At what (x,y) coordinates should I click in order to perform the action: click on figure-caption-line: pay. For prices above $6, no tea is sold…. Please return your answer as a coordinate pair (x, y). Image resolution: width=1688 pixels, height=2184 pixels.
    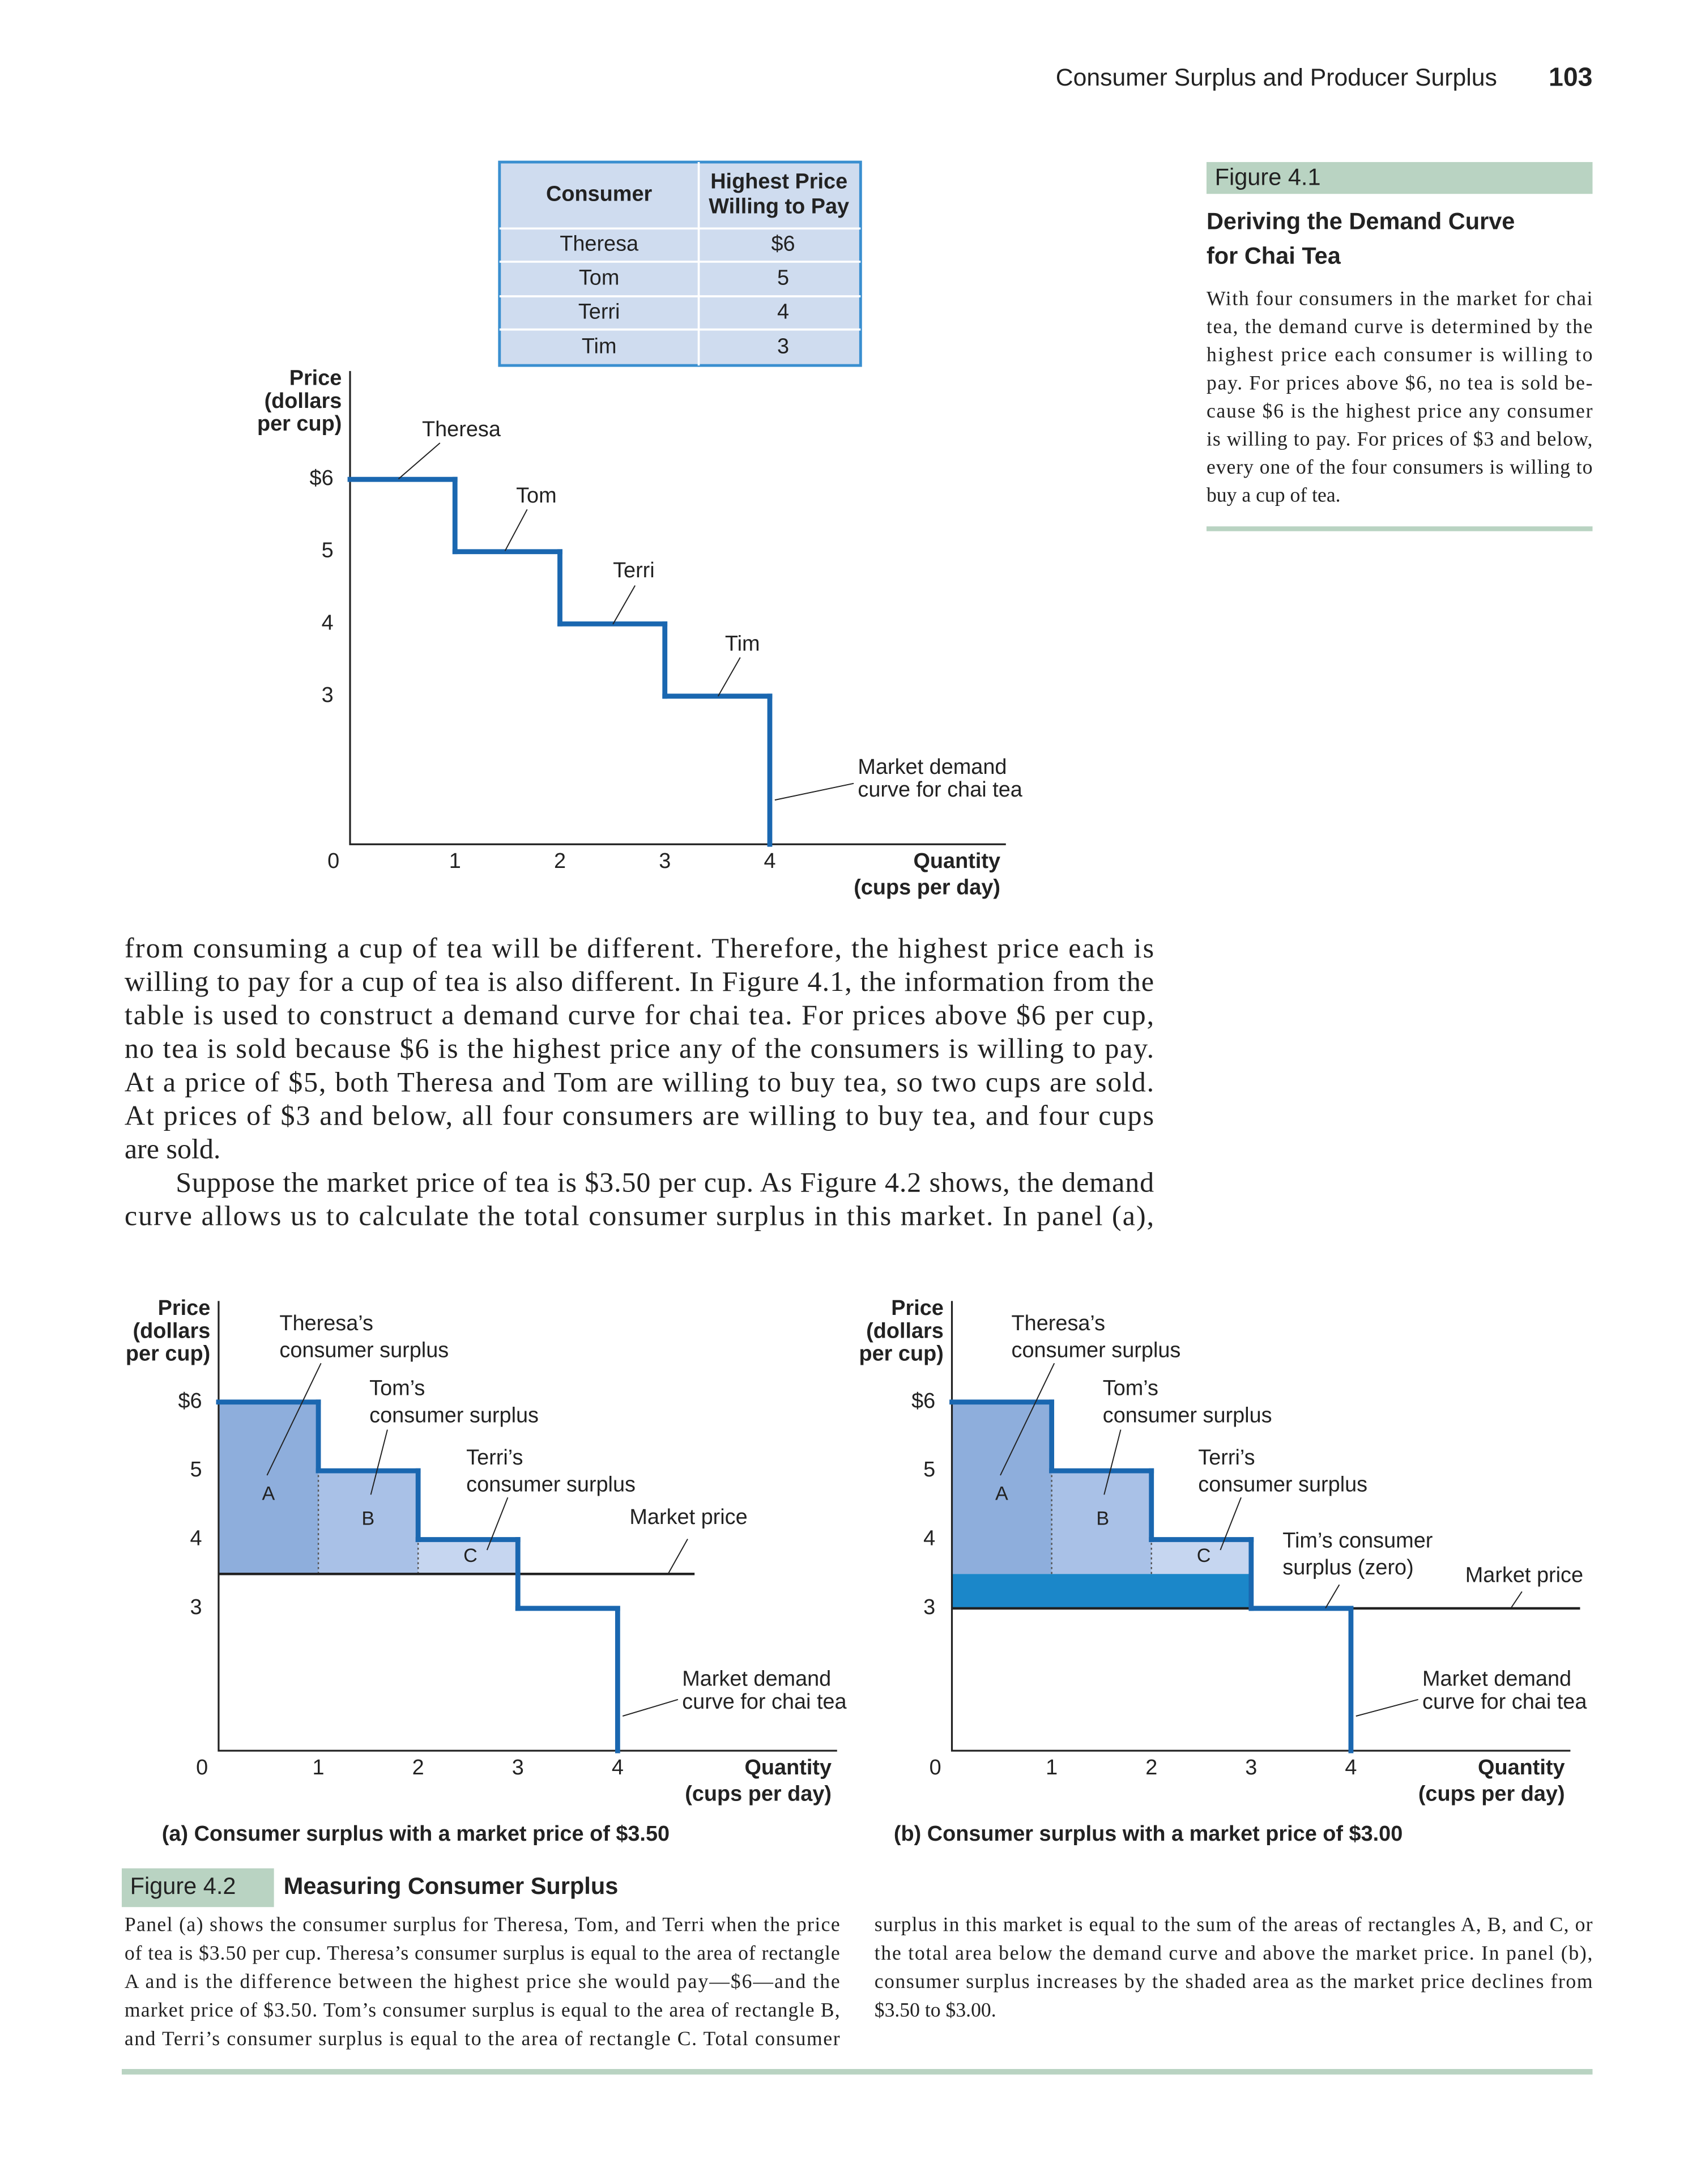
    Looking at the image, I should click on (1400, 382).